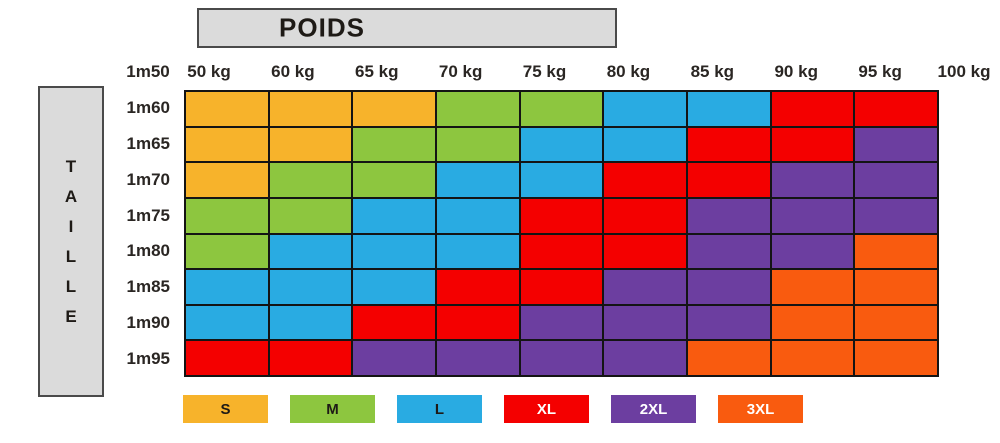 The image size is (1000, 443). I want to click on height-label: 1m95, so click(148, 359).